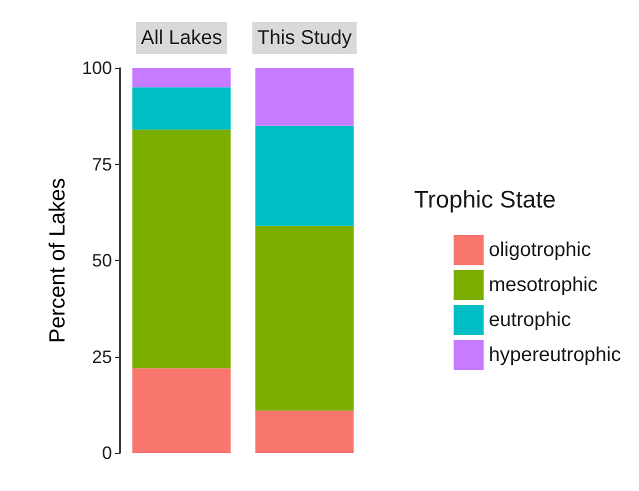 Image resolution: width=639 pixels, height=491 pixels. I want to click on legend-label: mesotrophic, so click(543, 285).